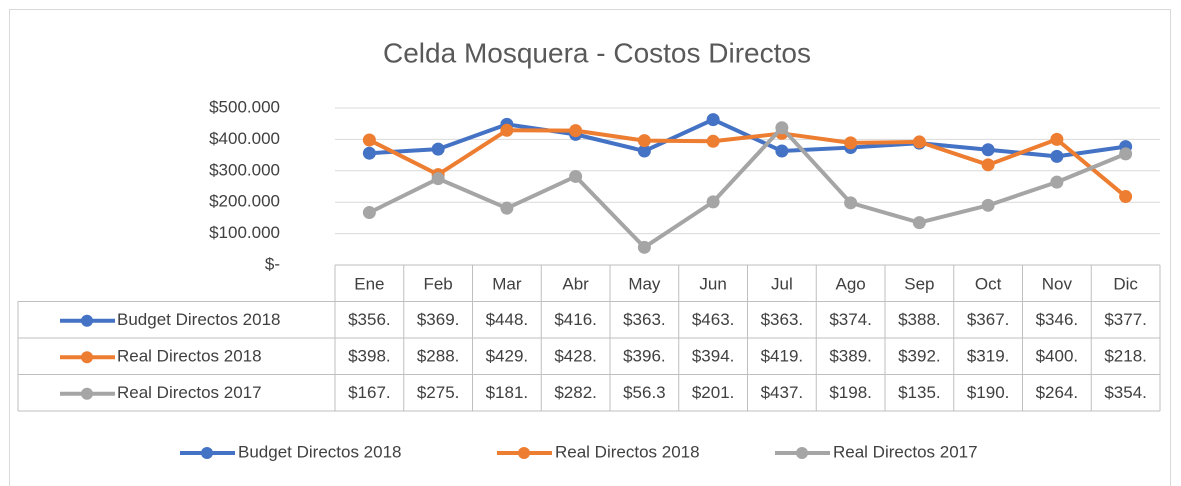 Image resolution: width=1181 pixels, height=486 pixels. What do you see at coordinates (919, 319) in the screenshot?
I see `data-label: $388.` at bounding box center [919, 319].